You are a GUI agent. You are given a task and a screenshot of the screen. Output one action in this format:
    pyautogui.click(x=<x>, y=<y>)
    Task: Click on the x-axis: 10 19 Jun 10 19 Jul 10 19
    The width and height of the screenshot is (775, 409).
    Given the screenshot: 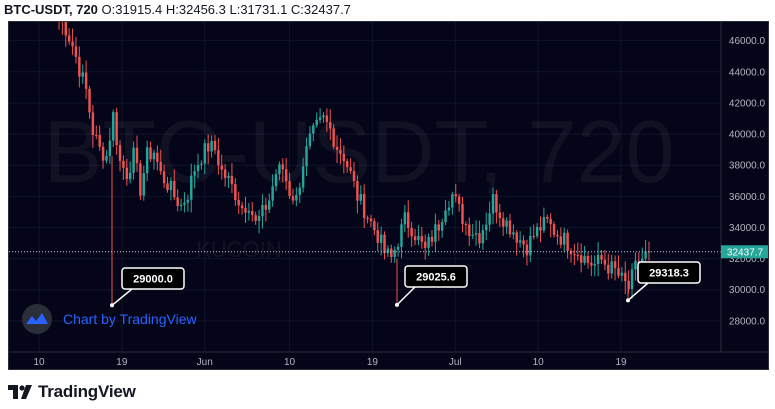 What is the action you would take?
    pyautogui.click(x=330, y=362)
    